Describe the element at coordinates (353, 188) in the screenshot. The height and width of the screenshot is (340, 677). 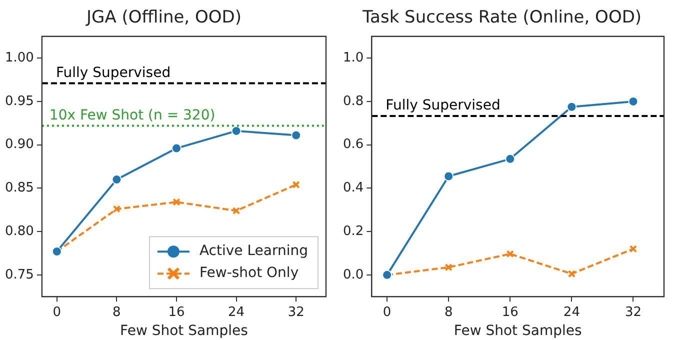
I see `y-tick-label: 0.4` at that location.